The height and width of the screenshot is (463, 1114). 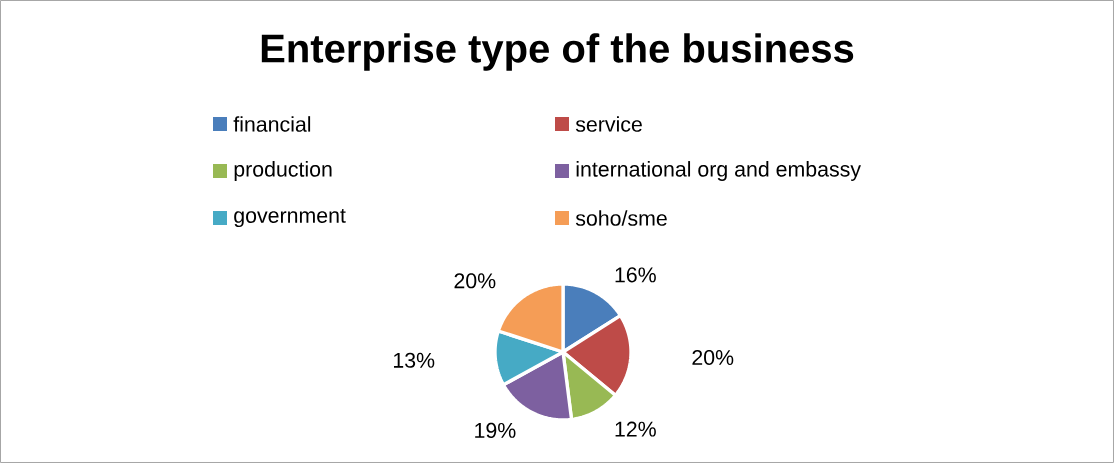 I want to click on legend-label: service, so click(x=608, y=124).